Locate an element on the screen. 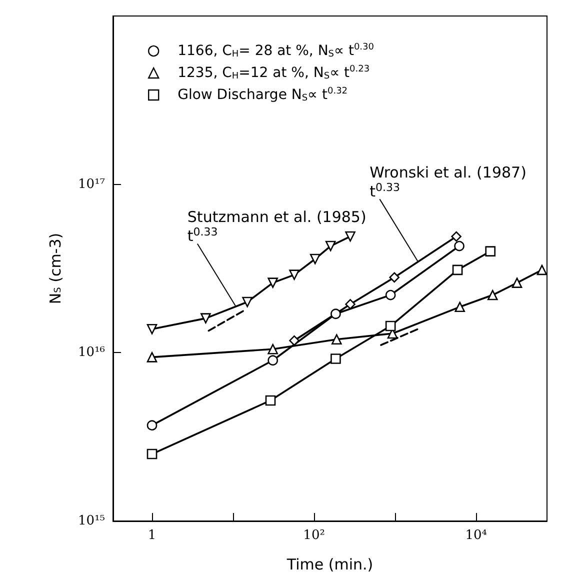 Image resolution: width=565 pixels, height=585 pixels. x-tick-label: 10⁴ is located at coordinates (476, 535).